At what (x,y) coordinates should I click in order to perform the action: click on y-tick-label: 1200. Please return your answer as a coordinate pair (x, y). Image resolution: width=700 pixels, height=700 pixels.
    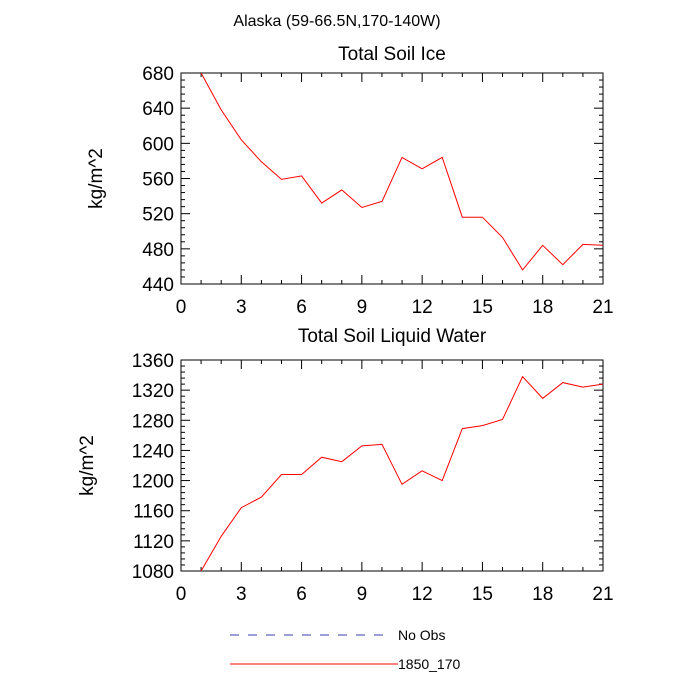
    Looking at the image, I should click on (153, 482).